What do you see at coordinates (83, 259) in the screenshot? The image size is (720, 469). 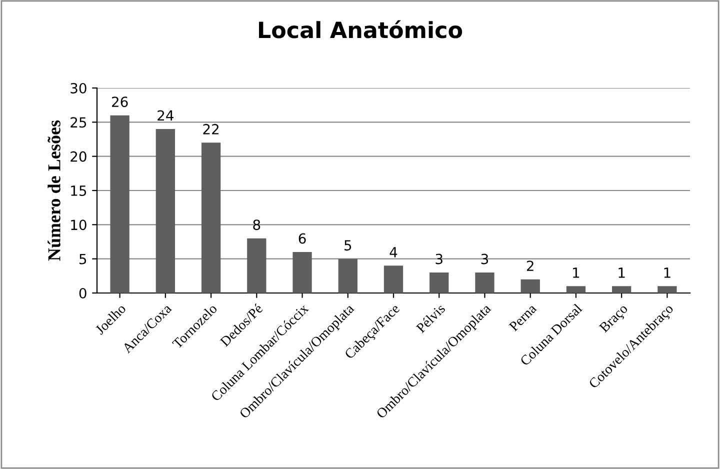 I see `y-tick-label: 5` at bounding box center [83, 259].